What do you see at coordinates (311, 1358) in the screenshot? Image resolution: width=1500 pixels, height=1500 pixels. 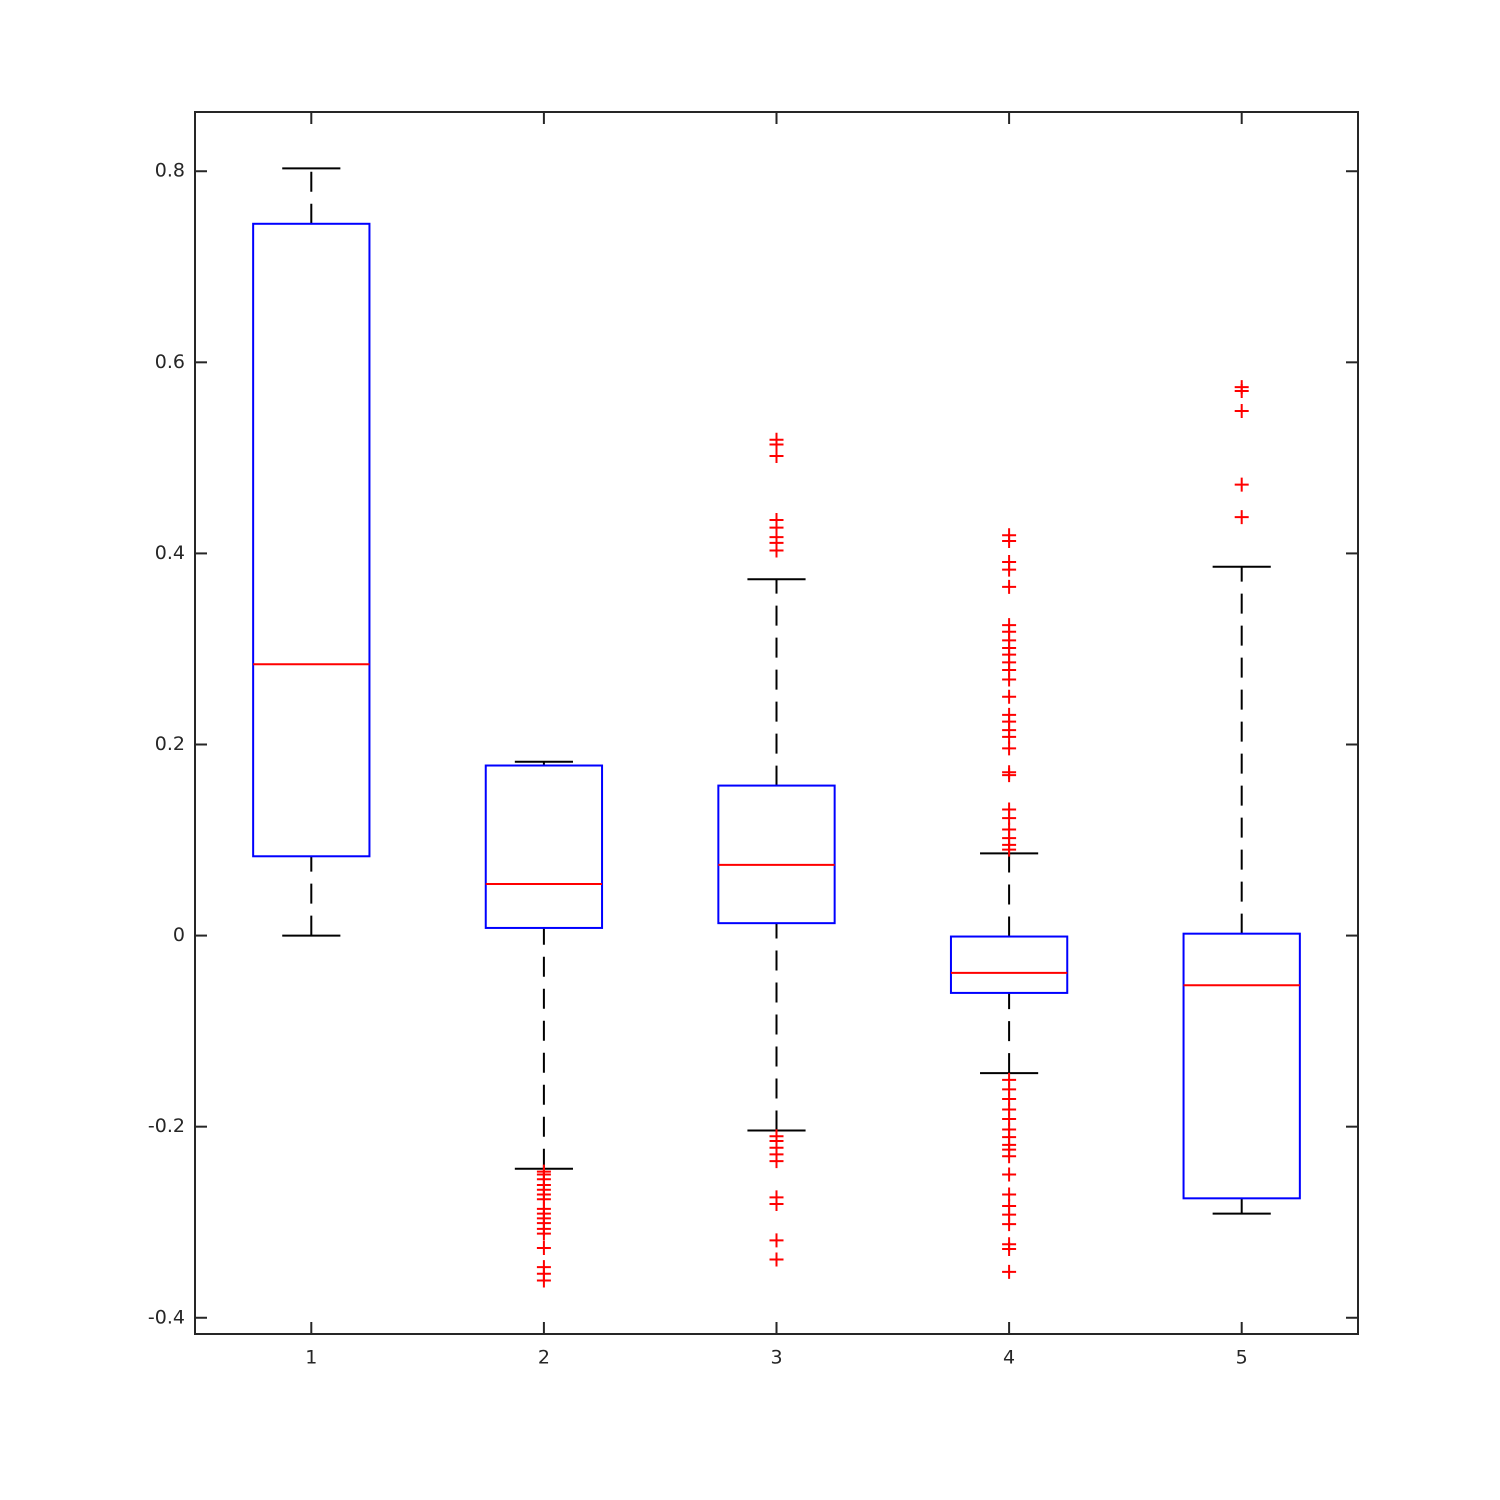 I see `x-tick-label: 1` at bounding box center [311, 1358].